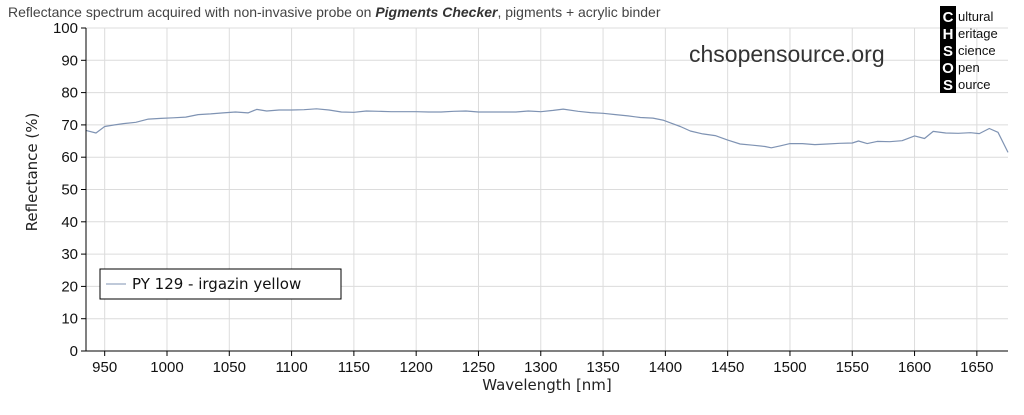 This screenshot has width=1024, height=415. Describe the element at coordinates (354, 367) in the screenshot. I see `x-tick-label: 1150` at that location.